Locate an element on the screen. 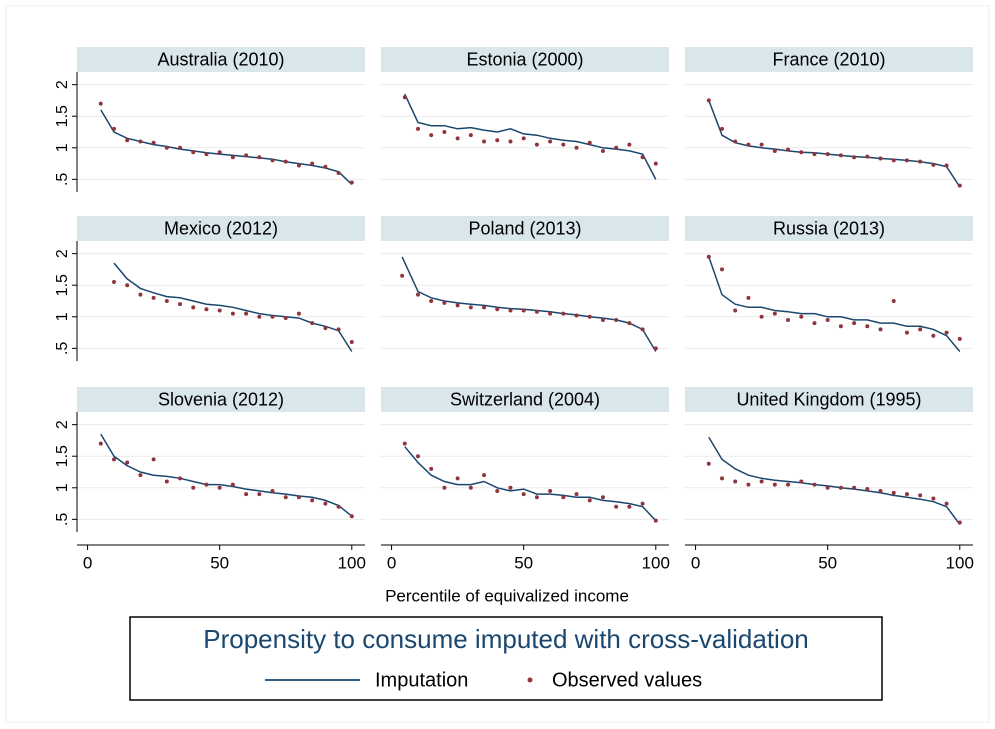 This screenshot has height=729, width=995. x-tick-label: 0 is located at coordinates (87, 562).